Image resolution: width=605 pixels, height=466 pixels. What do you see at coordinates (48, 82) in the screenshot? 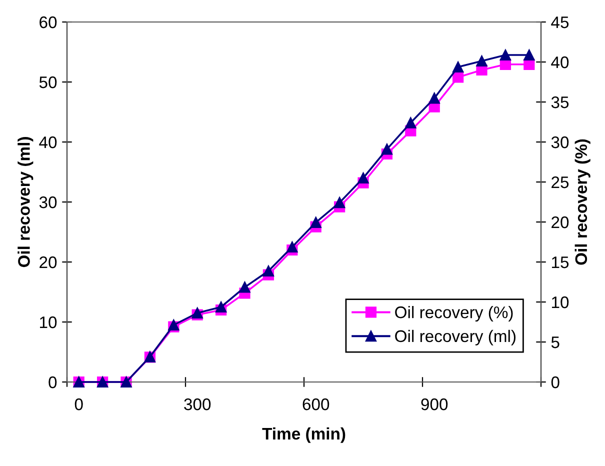
I see `y-tick-label: 50` at bounding box center [48, 82].